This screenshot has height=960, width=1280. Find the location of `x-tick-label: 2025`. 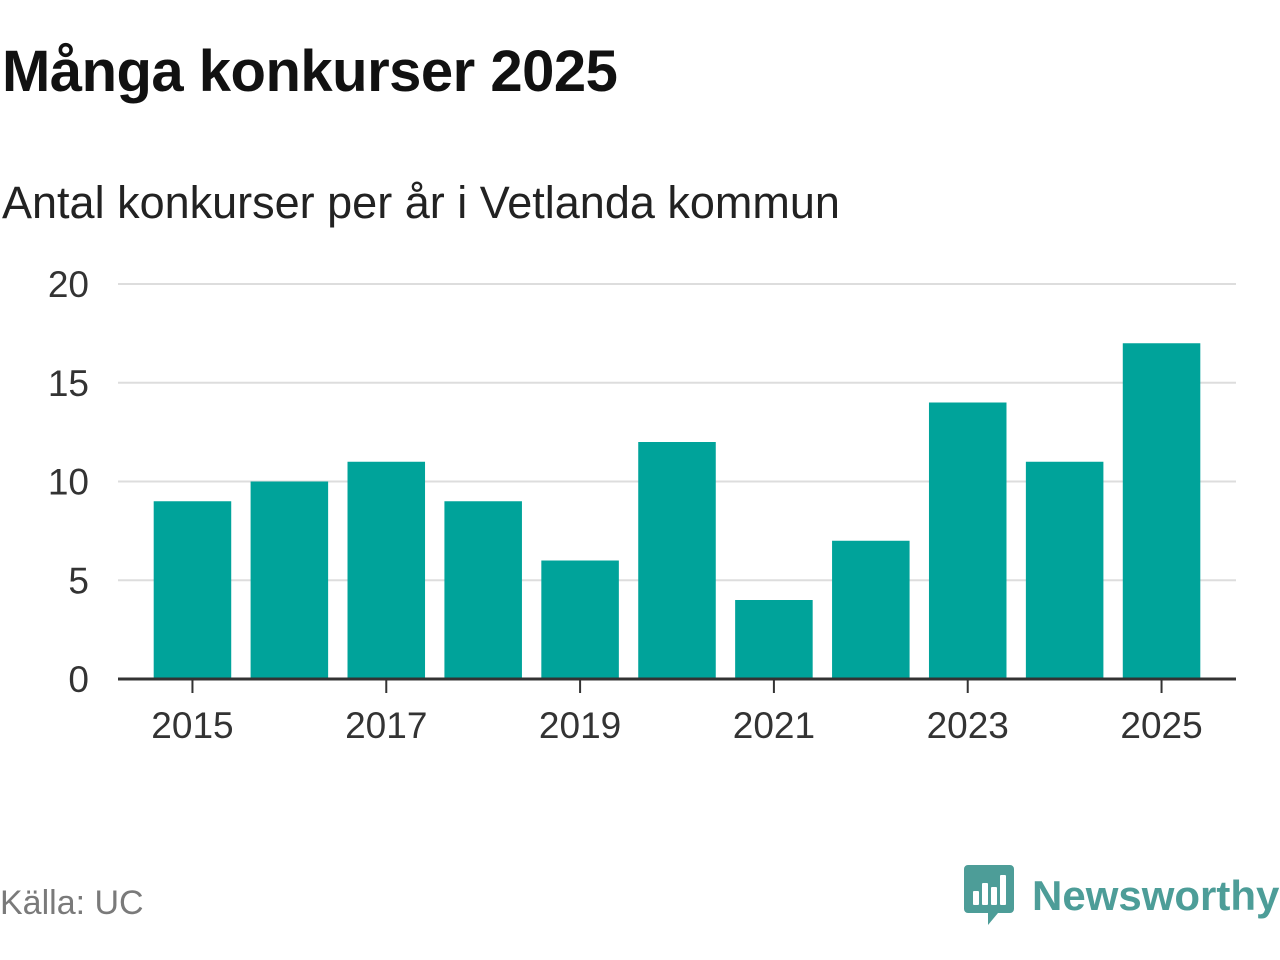

x-tick-label: 2025 is located at coordinates (1161, 725).